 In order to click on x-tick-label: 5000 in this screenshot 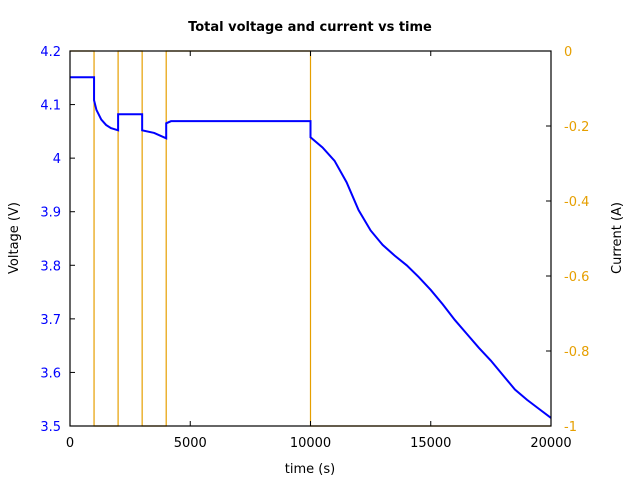, I will do `click(190, 443)`.